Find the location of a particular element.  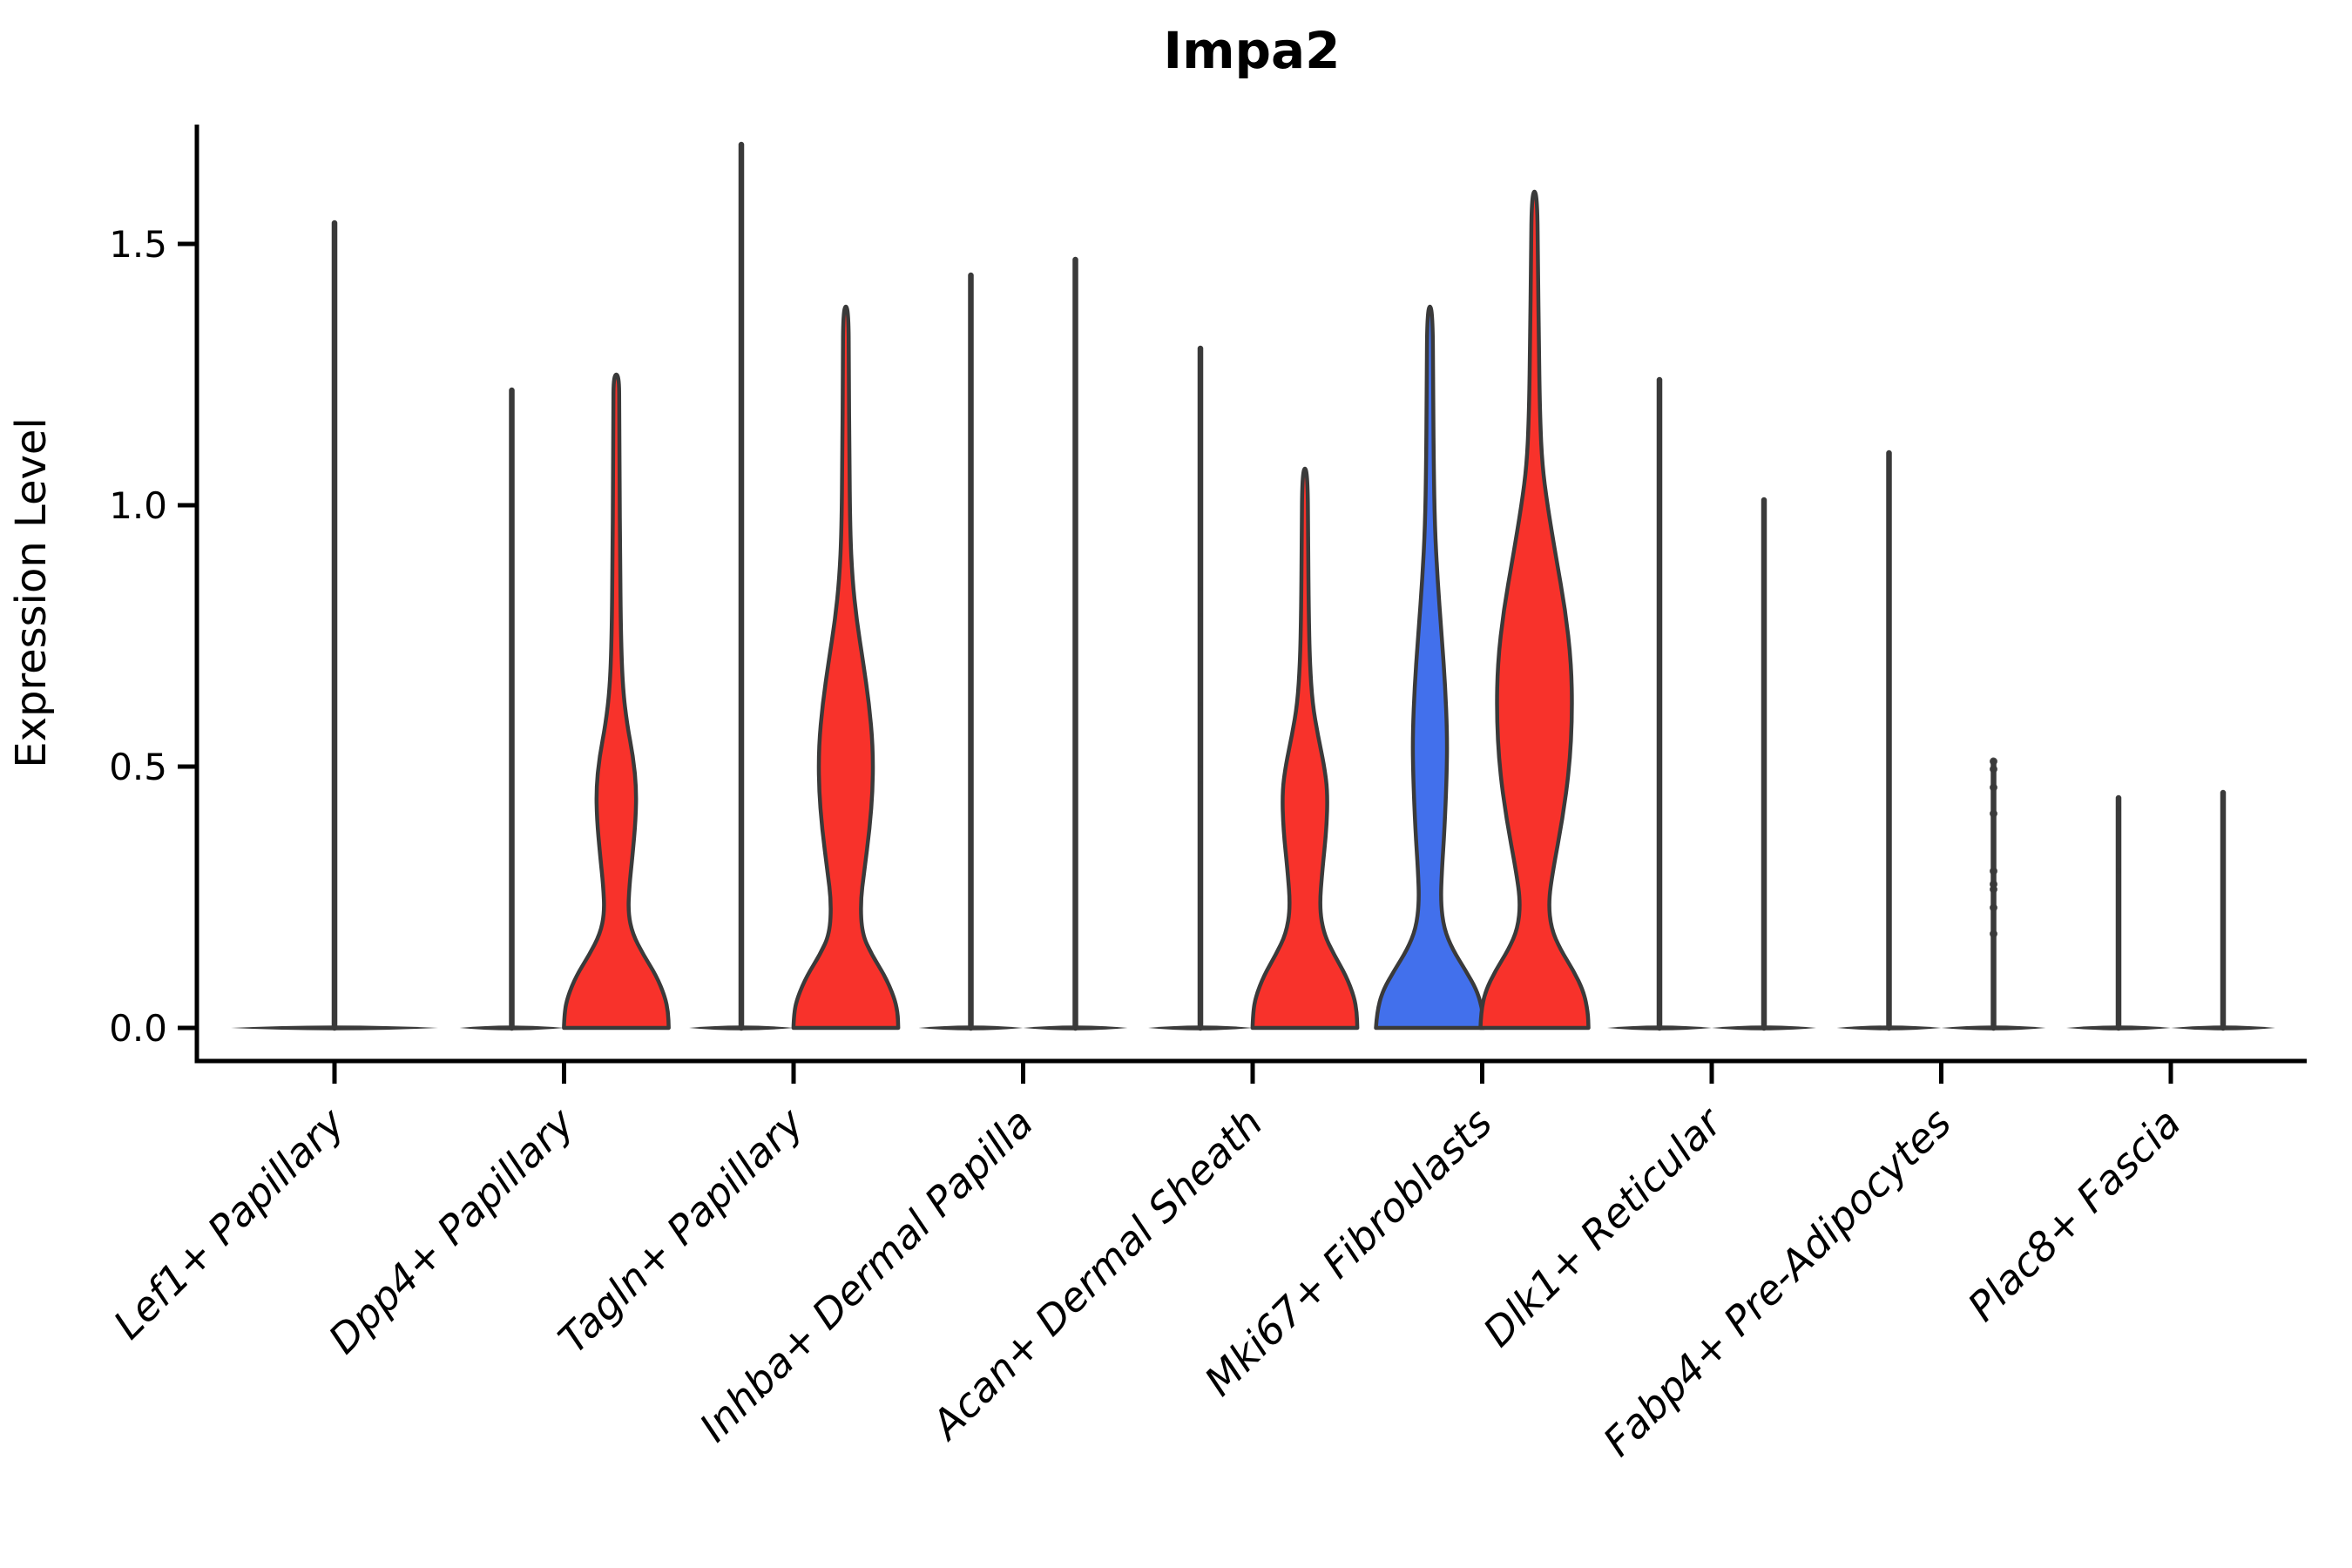

x-tick-label: Tagln+ Papillary is located at coordinates (681, 1230).